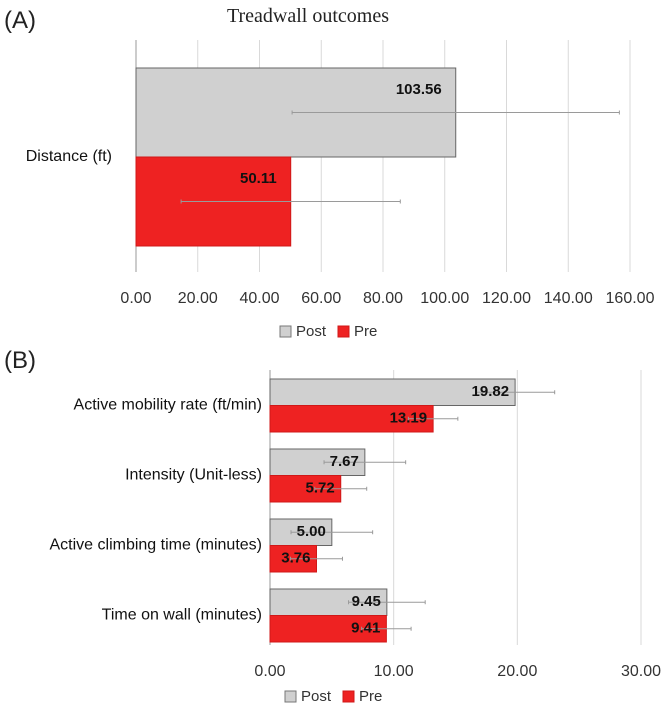 This screenshot has width=663, height=706. What do you see at coordinates (156, 545) in the screenshot?
I see `category-label: Active climbing time (minutes)` at bounding box center [156, 545].